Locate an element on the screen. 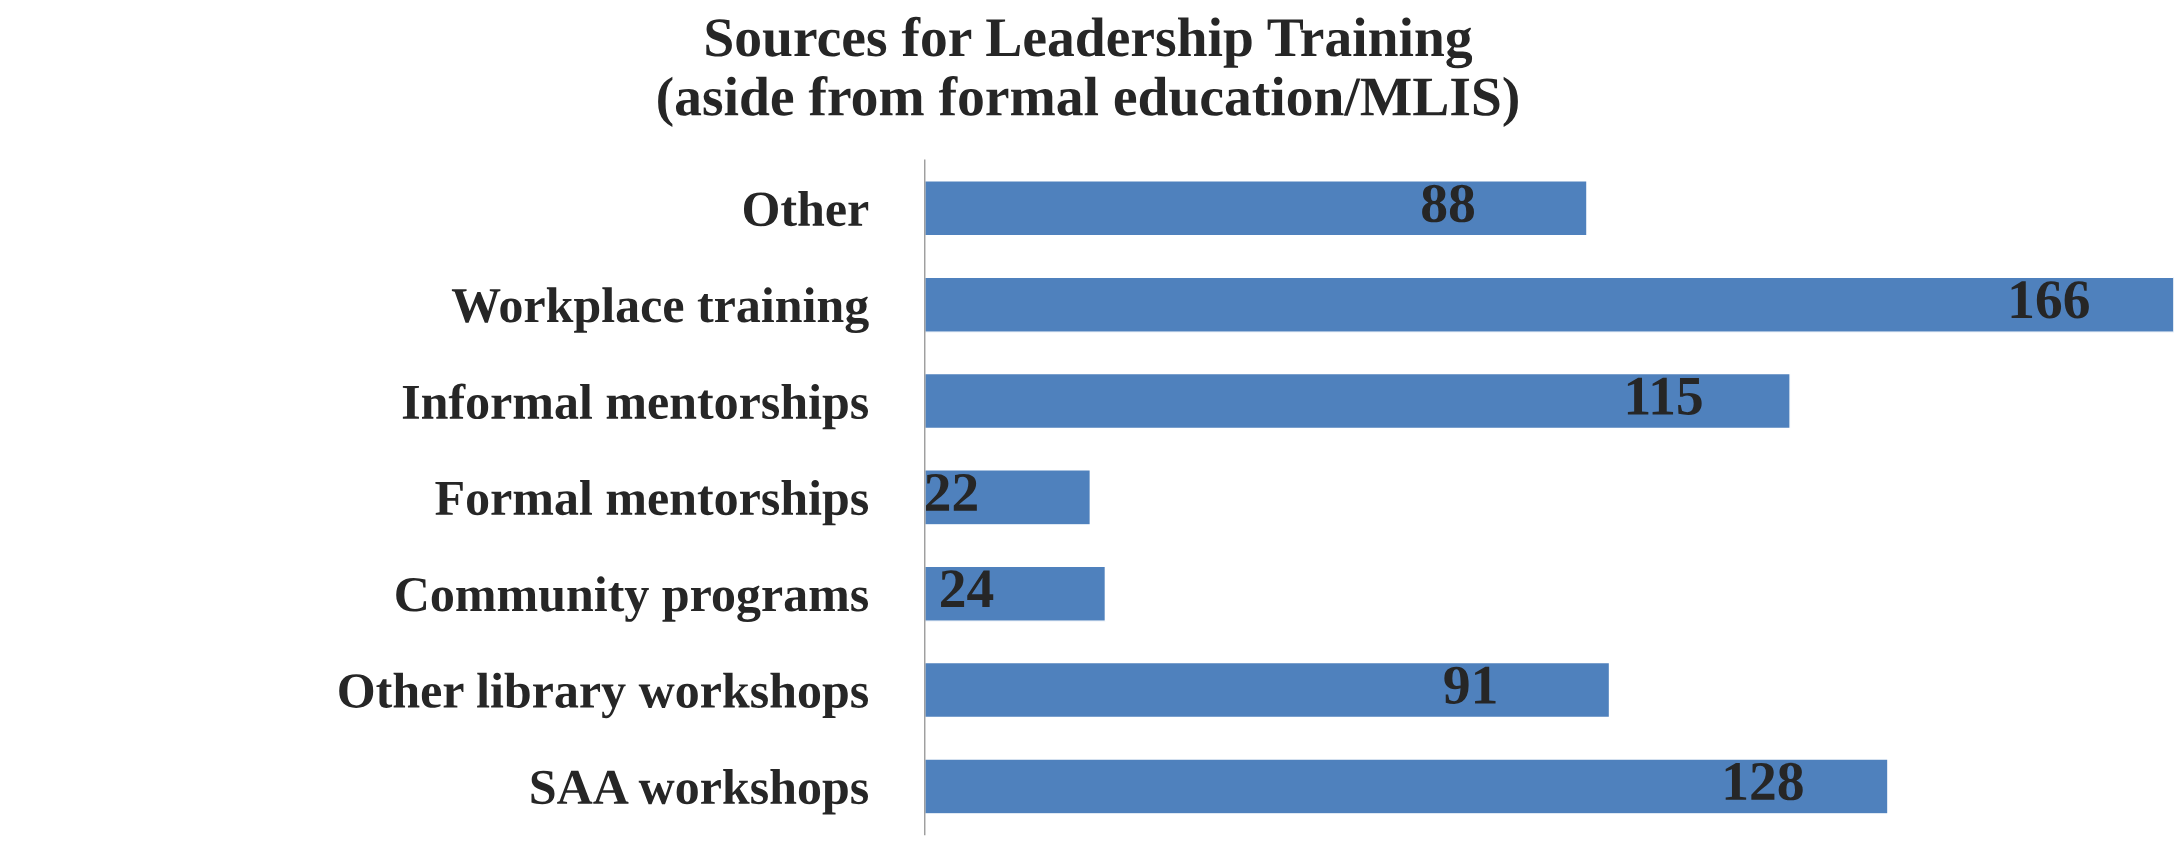 The image size is (2176, 843). y-tick-label: Formal mentorships is located at coordinates (652, 503).